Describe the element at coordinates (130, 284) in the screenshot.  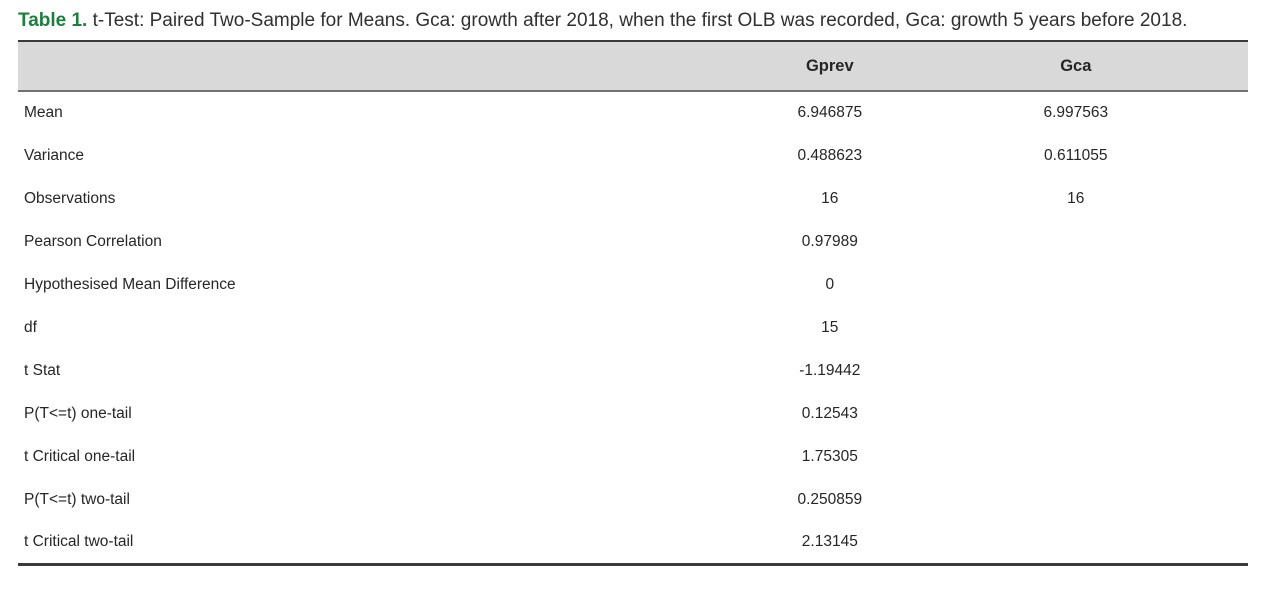
I see `row-label-cell: Hypothesised Mean Difference` at that location.